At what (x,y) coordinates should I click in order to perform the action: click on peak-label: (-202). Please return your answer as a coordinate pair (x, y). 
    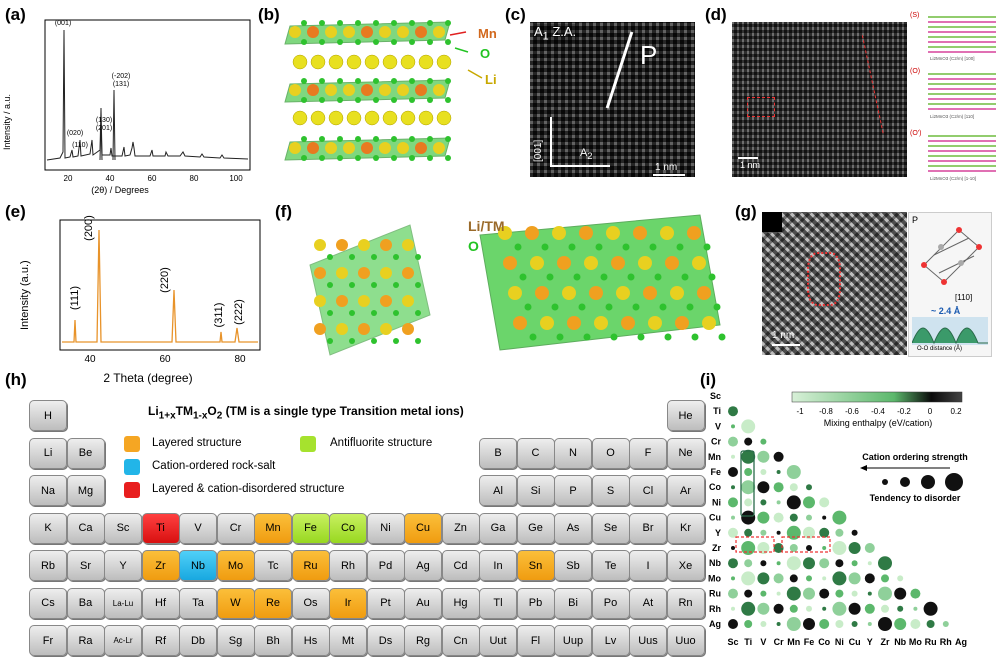
    Looking at the image, I should click on (121, 76).